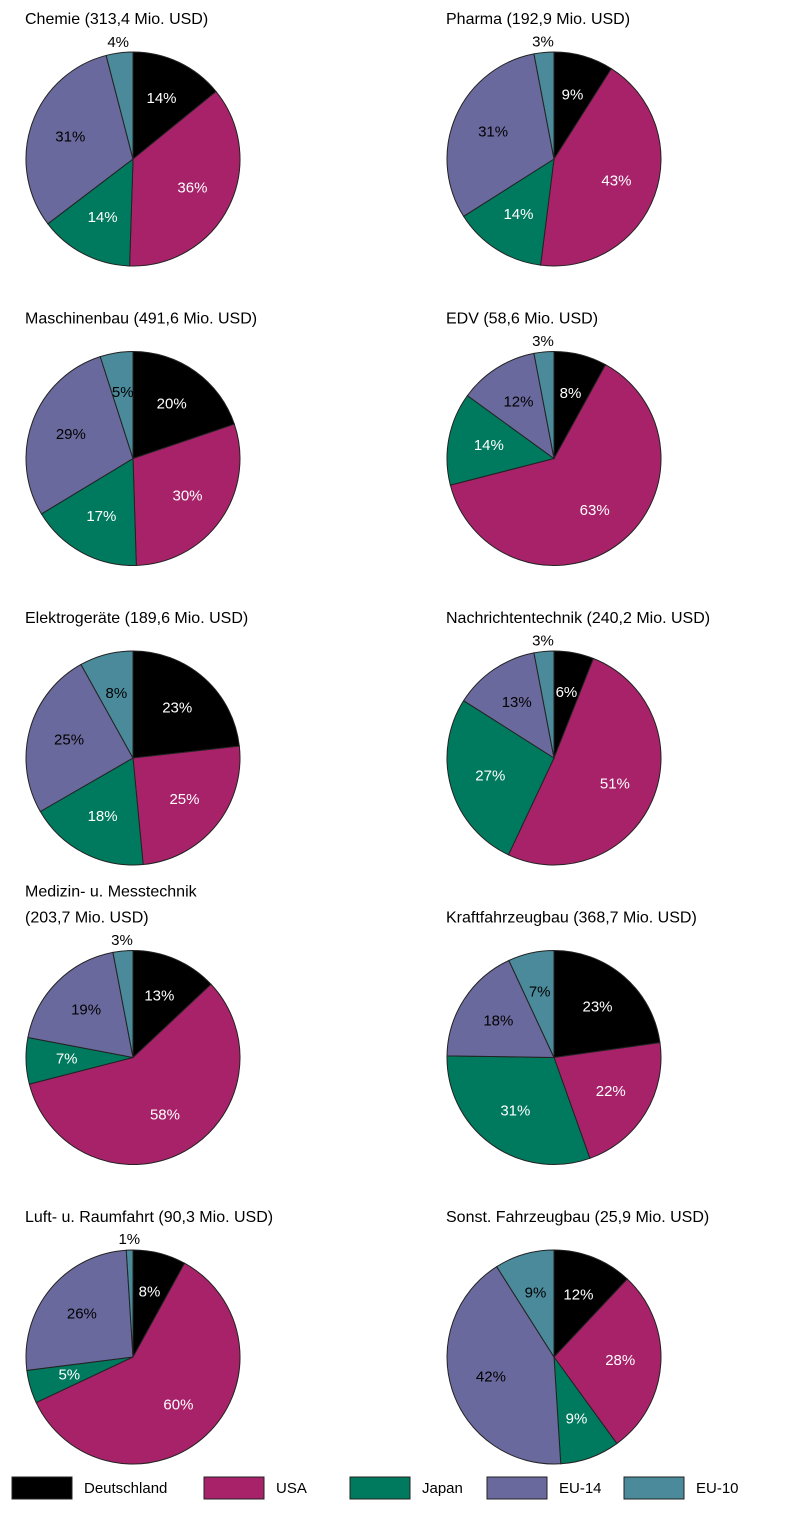 This screenshot has width=788, height=1529. Describe the element at coordinates (136, 618) in the screenshot. I see `chart-title: Elektrogeräte (189,6 Mio. USD)` at that location.